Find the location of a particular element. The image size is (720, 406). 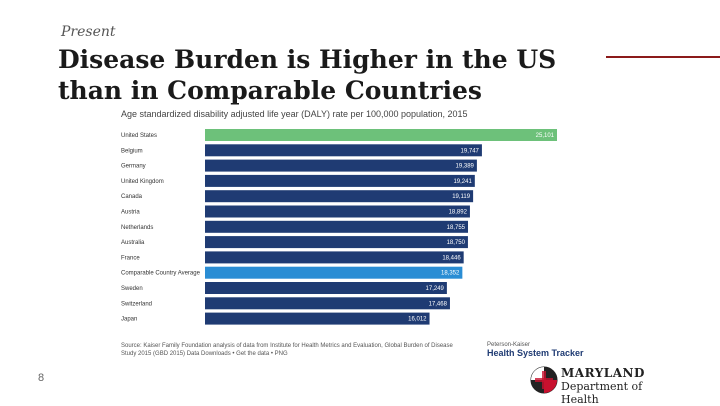

tracker-logo-line1: Peterson-Kaiser is located at coordinates (509, 345).